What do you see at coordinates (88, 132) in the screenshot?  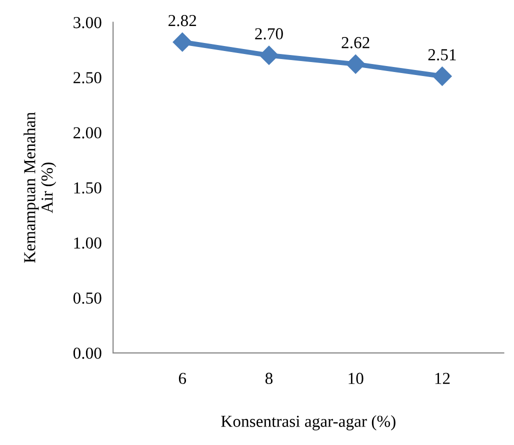 I see `y-tick-label: 2.00` at bounding box center [88, 132].